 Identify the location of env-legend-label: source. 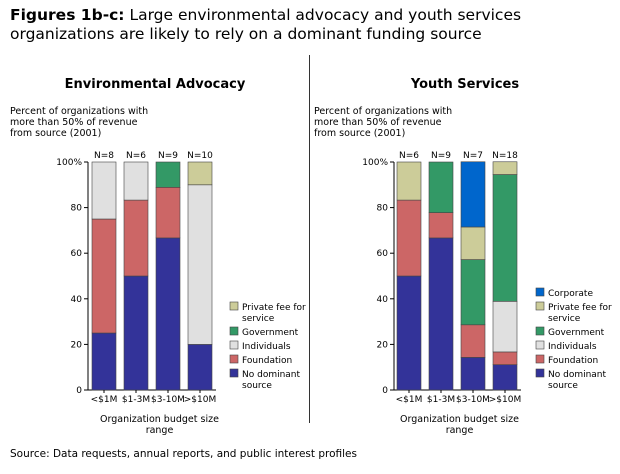
(257, 386).